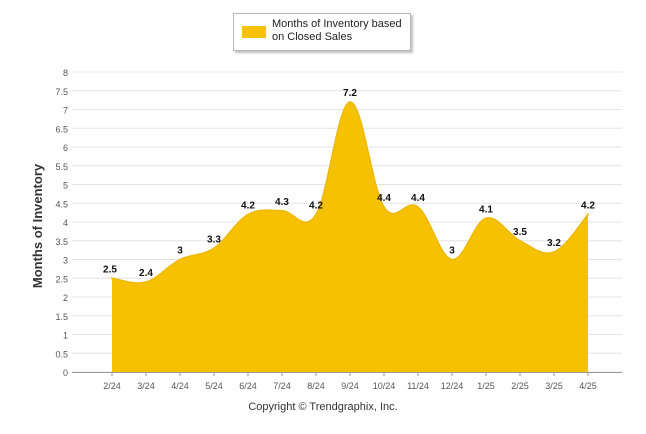 The width and height of the screenshot is (646, 434). Describe the element at coordinates (37, 225) in the screenshot. I see `y-axis-title: Months of Inventory` at that location.